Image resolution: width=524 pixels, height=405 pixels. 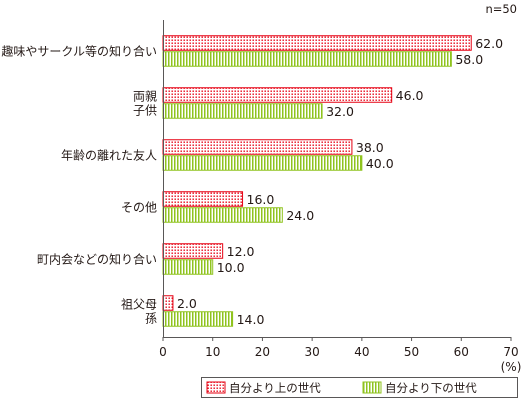 I want to click on data-label-upper-2: 38.0, so click(x=370, y=147).